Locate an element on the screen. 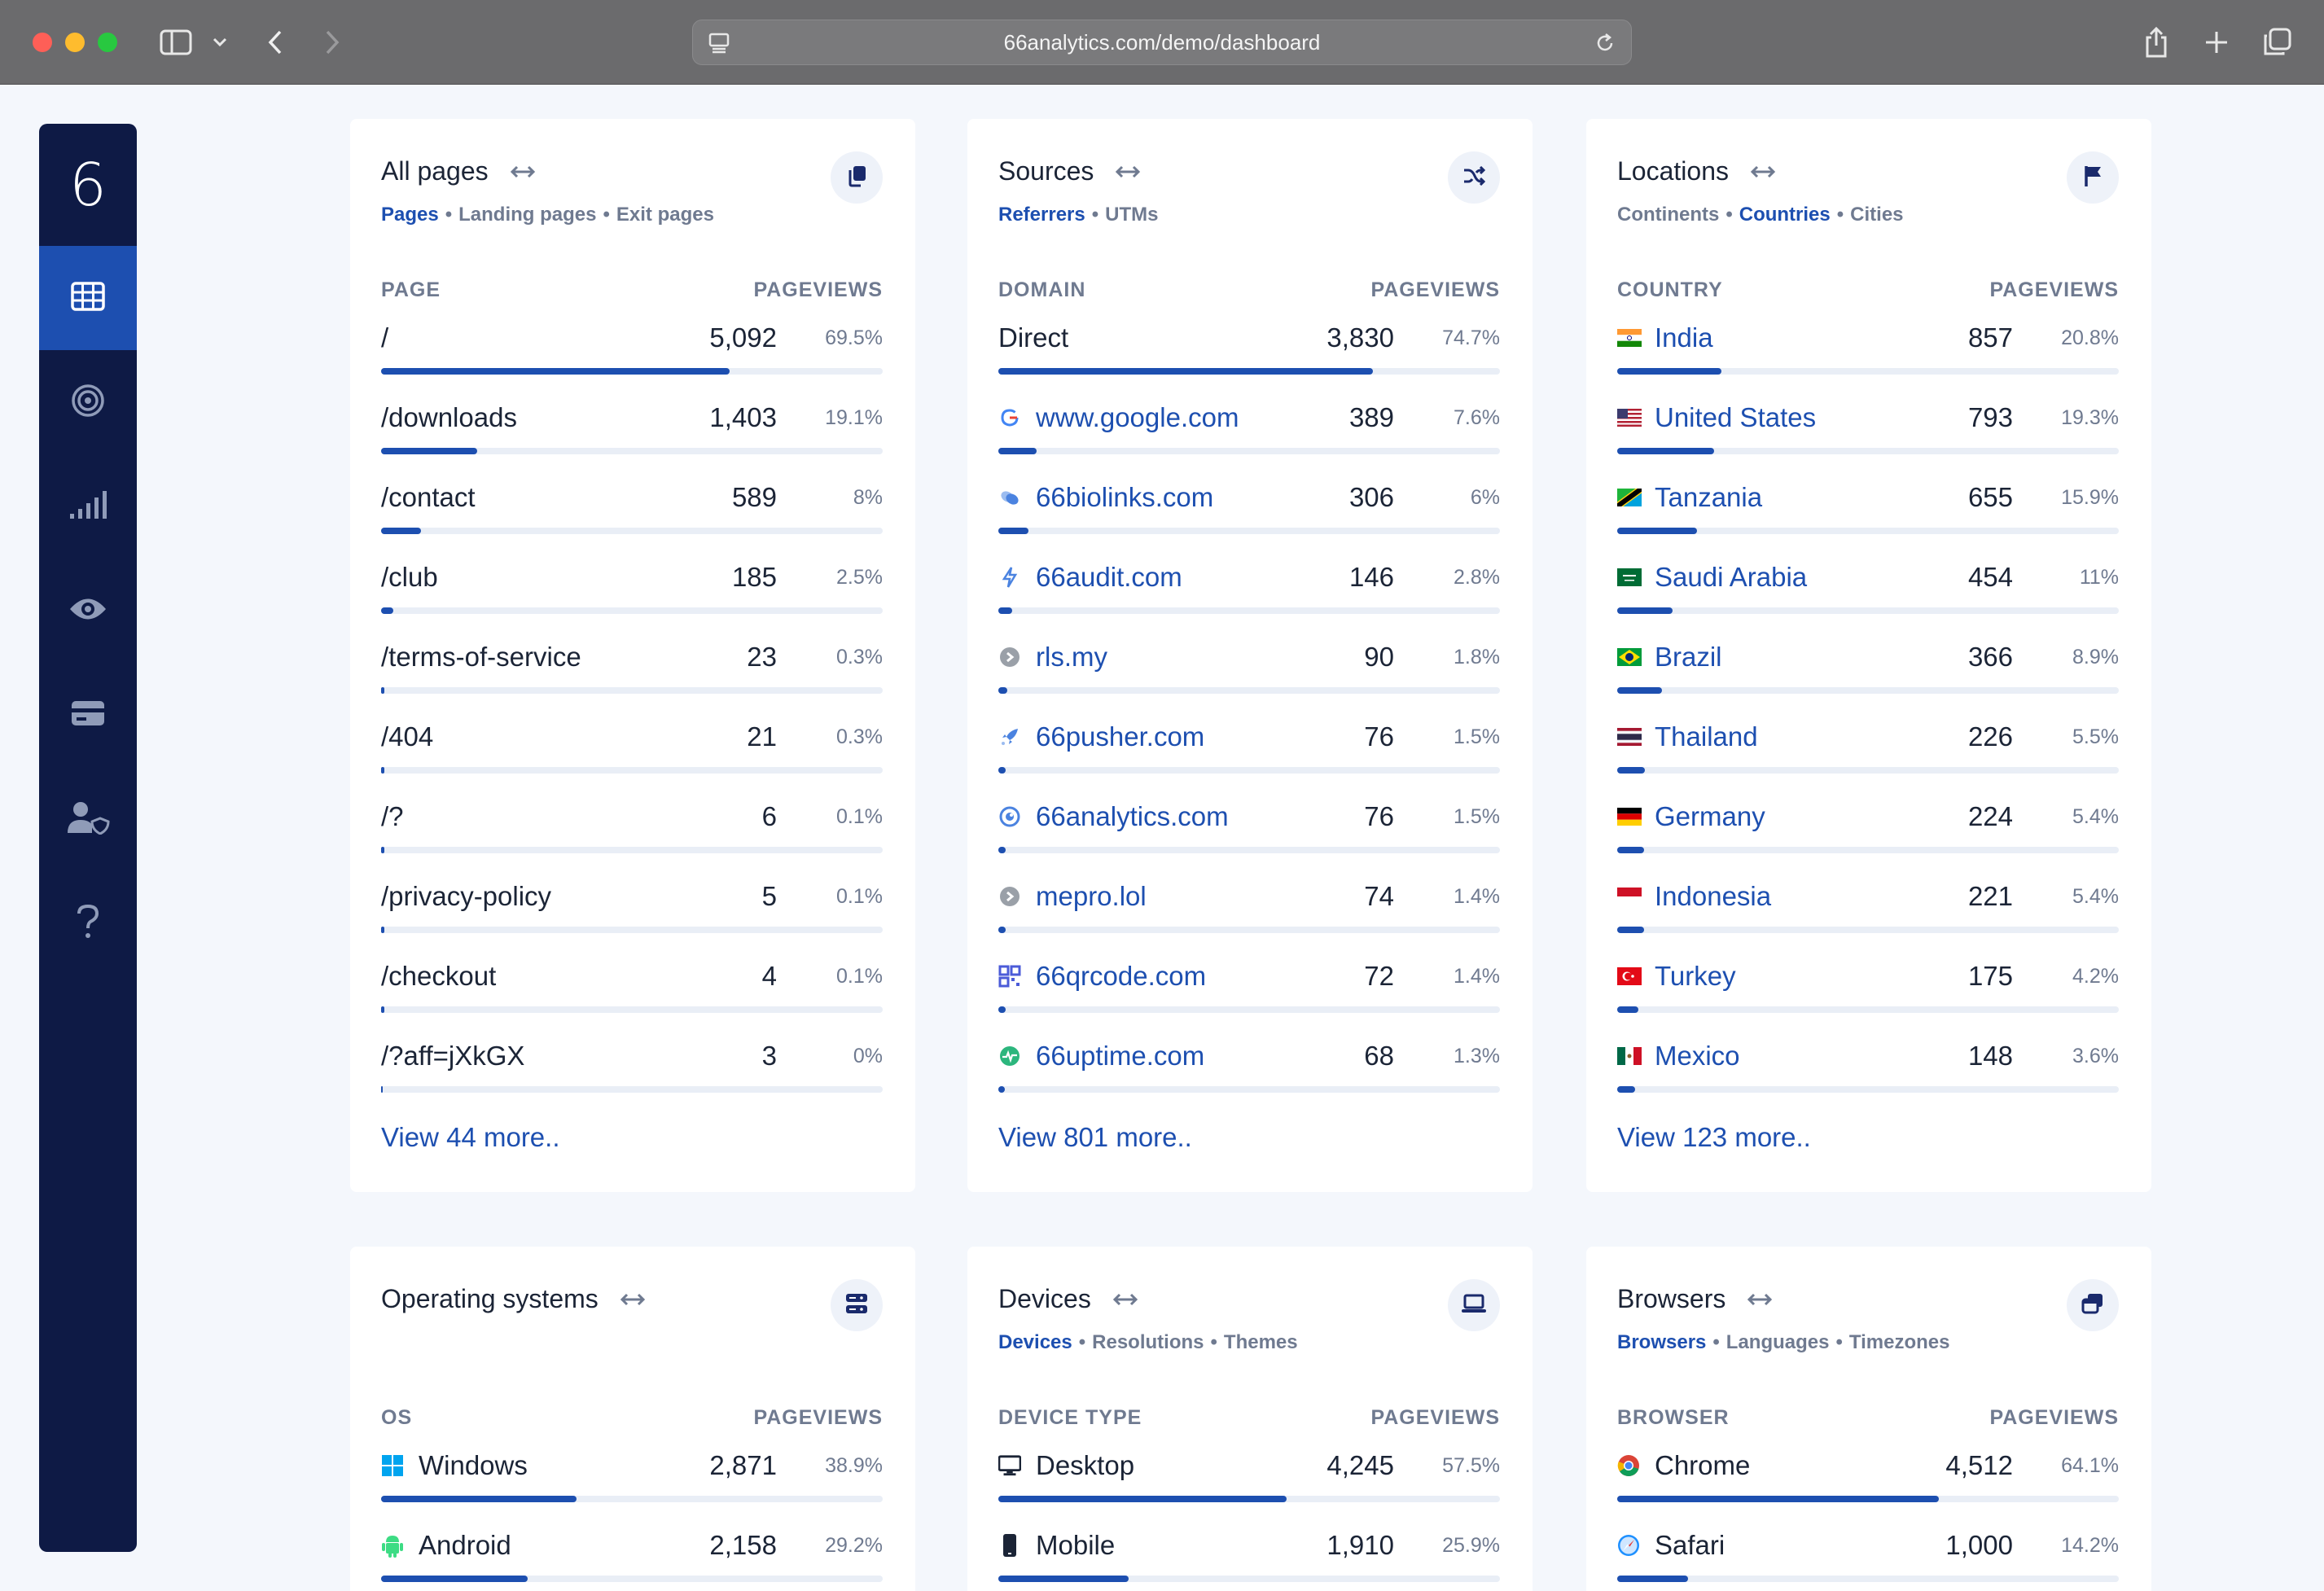 Image resolution: width=2324 pixels, height=1591 pixels. table-row: Thailand 226 5.5% is located at coordinates (1868, 758).